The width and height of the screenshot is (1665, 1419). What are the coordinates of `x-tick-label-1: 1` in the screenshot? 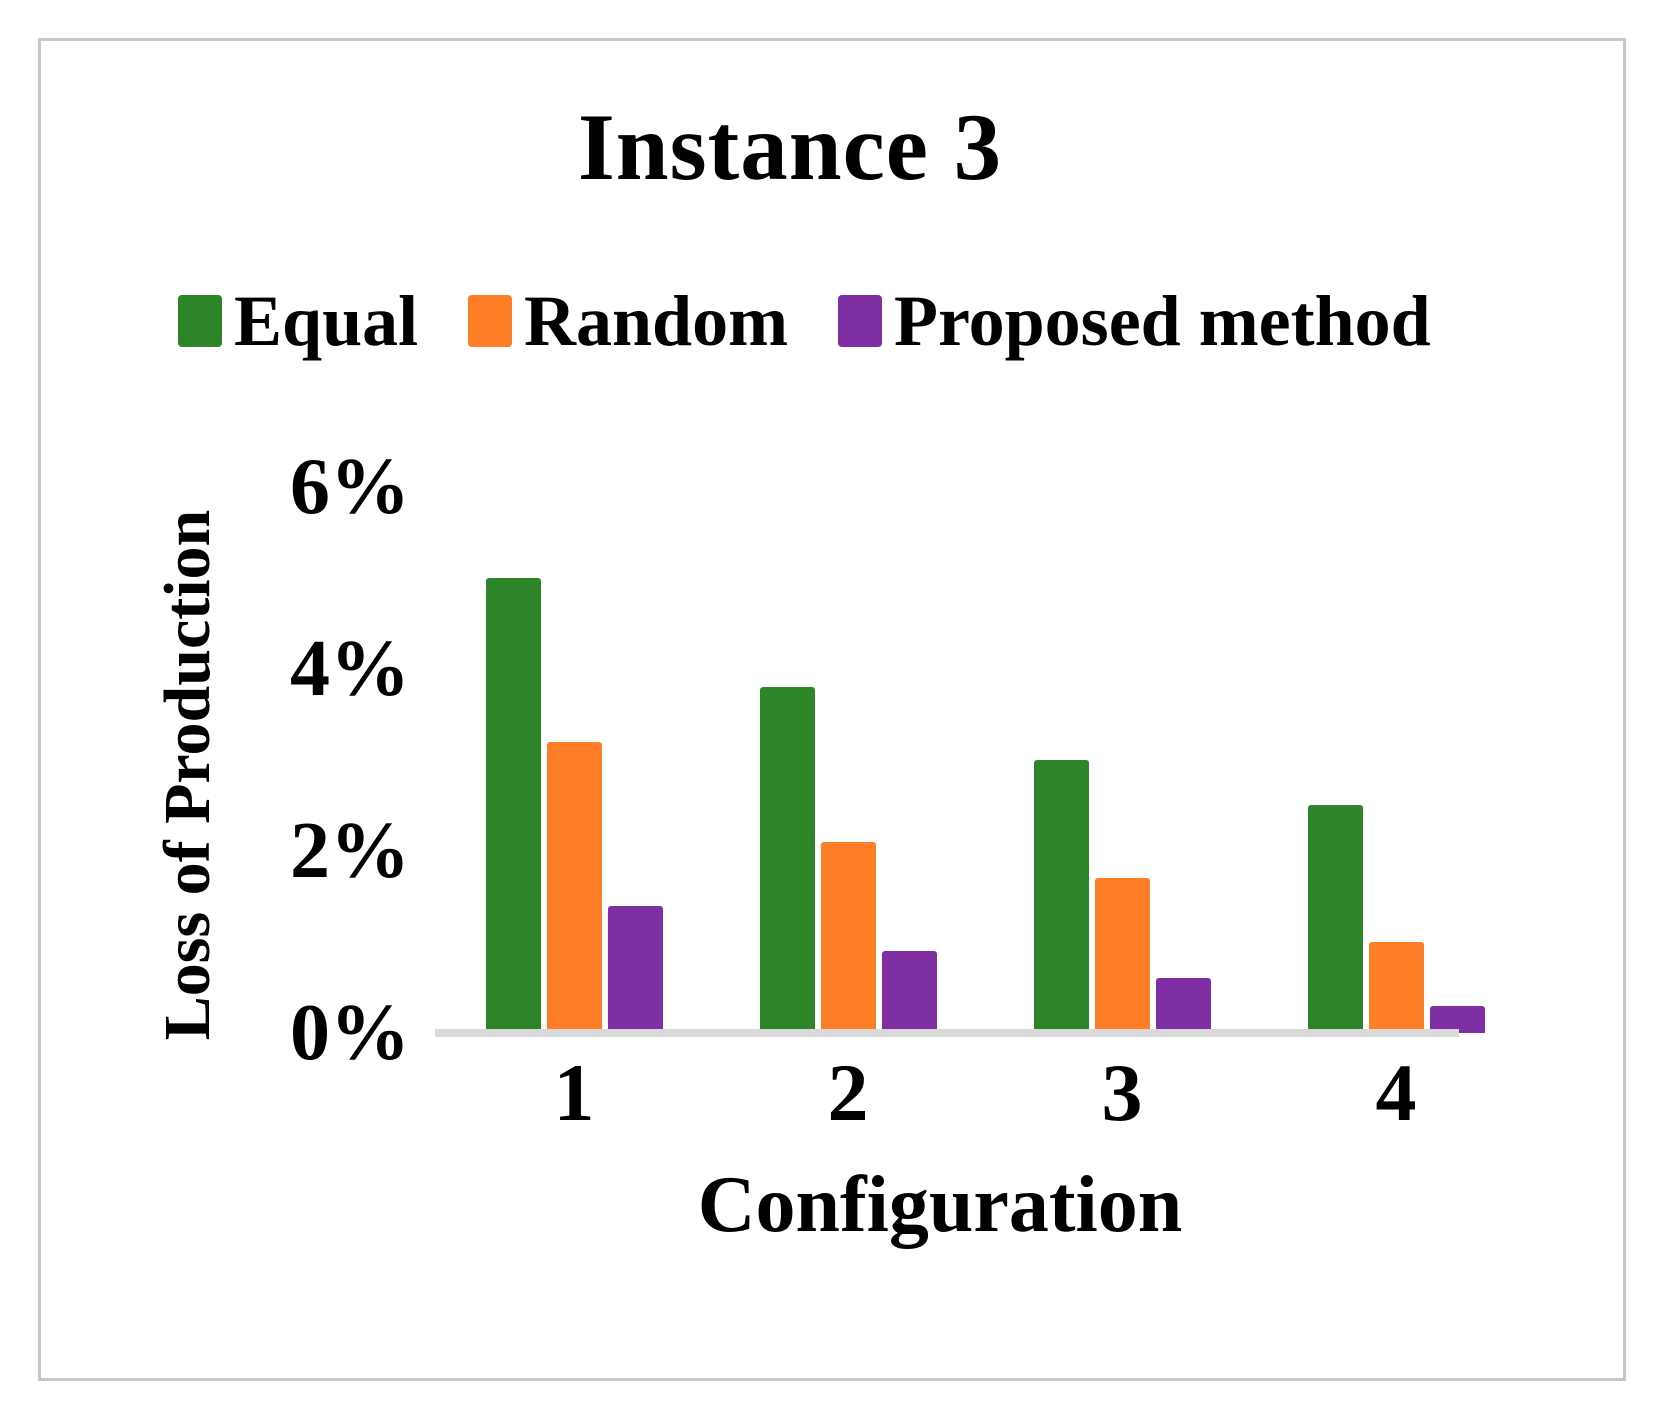 It's located at (574, 1092).